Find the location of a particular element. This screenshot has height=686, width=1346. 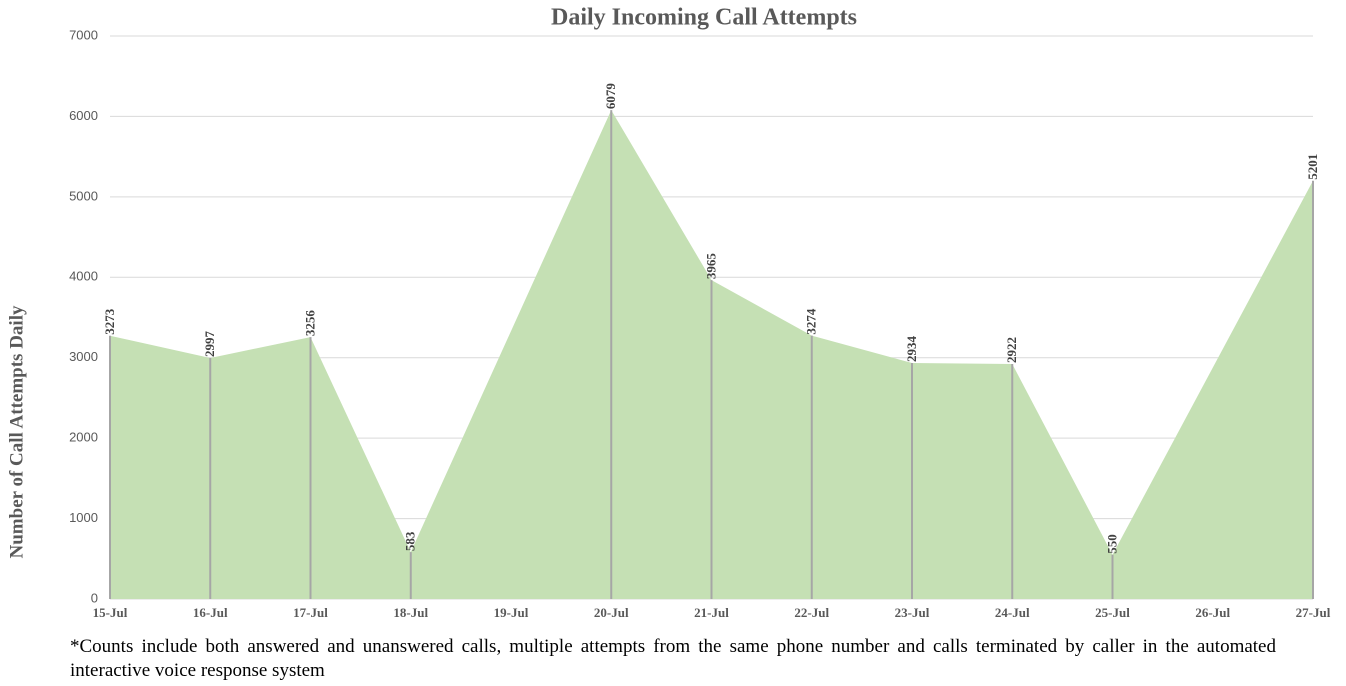

x-tick-label: 15-Jul is located at coordinates (110, 612).